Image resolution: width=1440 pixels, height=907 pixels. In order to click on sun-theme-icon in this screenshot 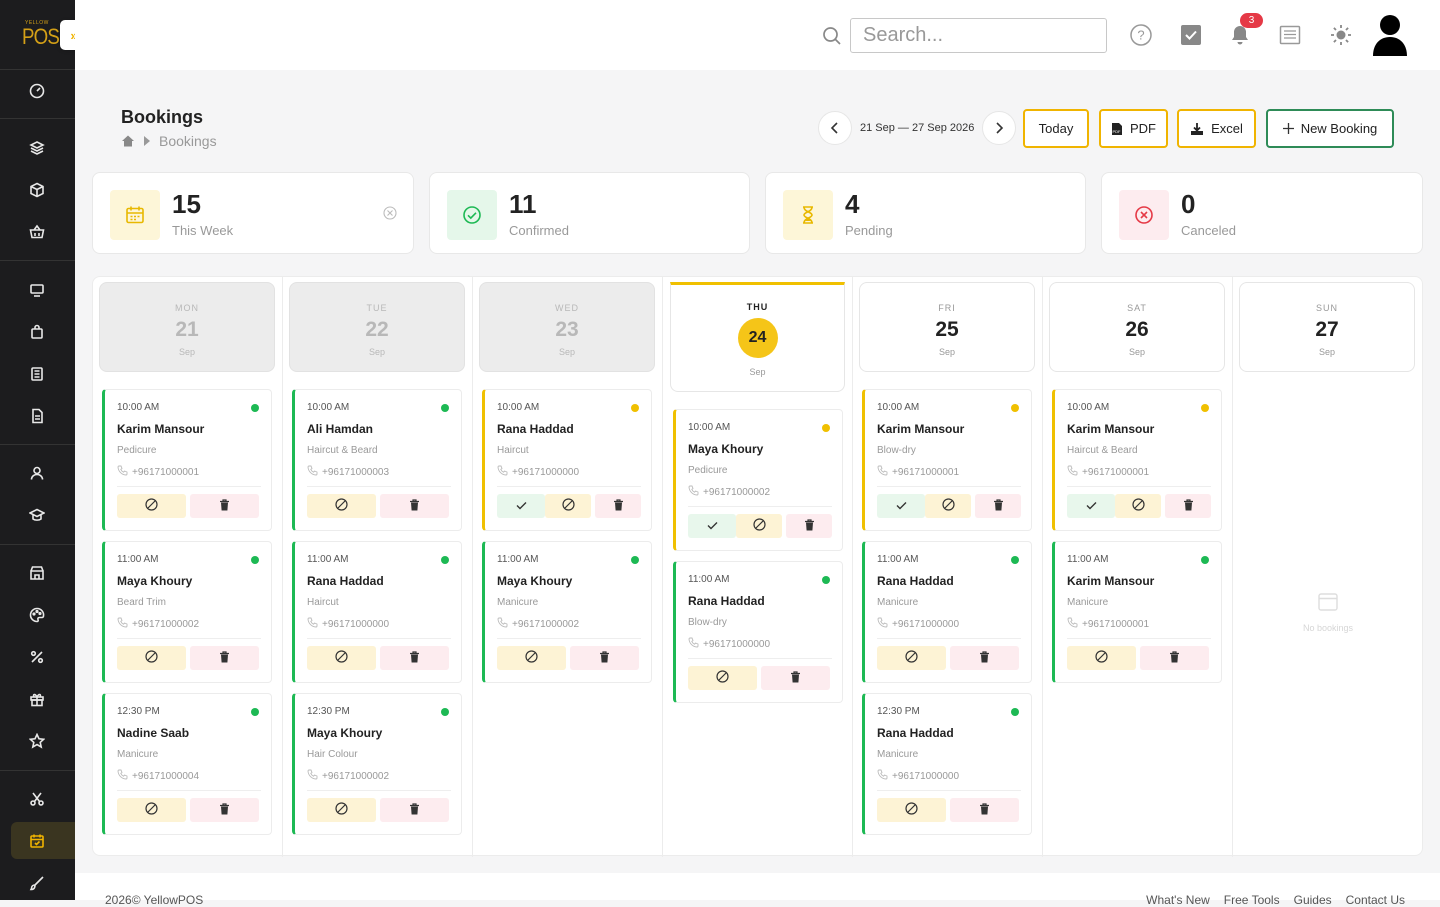, I will do `click(1341, 35)`.